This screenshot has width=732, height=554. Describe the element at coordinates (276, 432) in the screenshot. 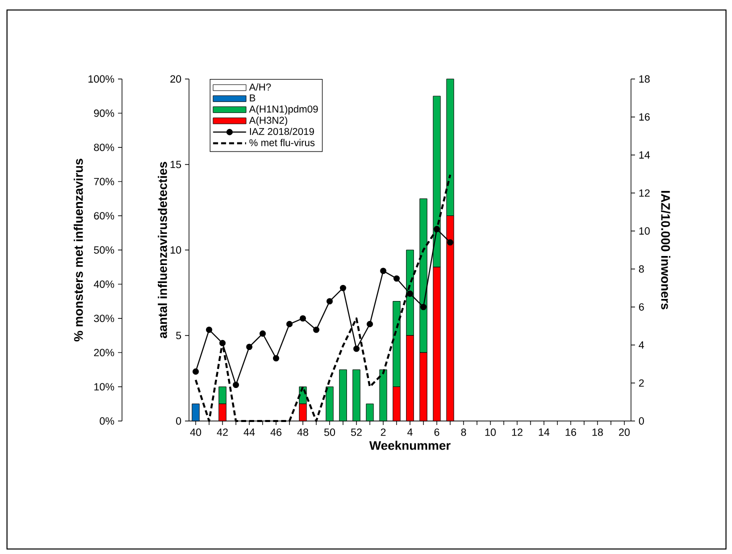

I see `x-tick-label: 46` at that location.